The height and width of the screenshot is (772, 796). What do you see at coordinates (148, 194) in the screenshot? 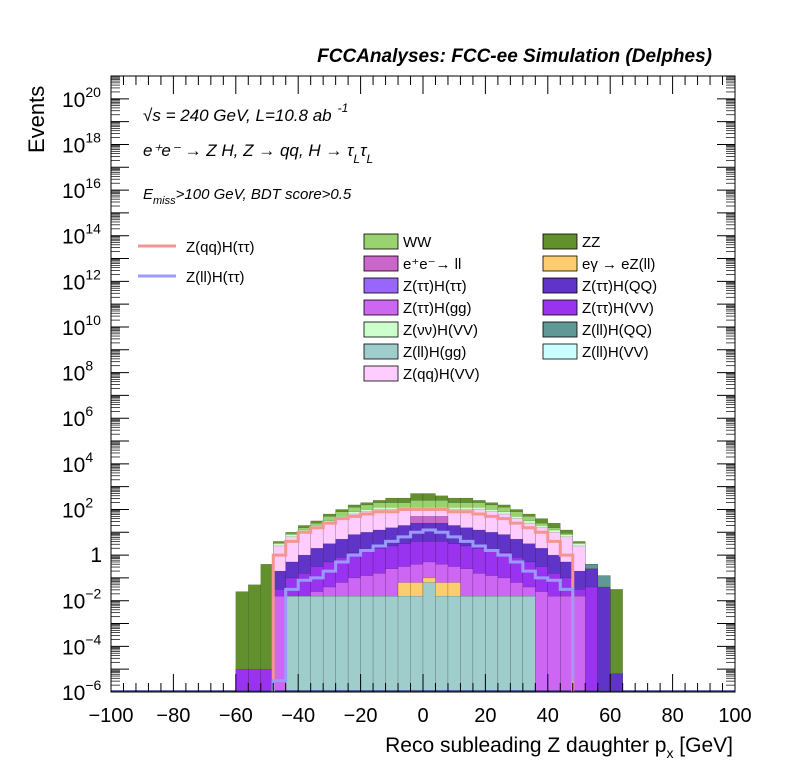
I see `emiss-E: E` at bounding box center [148, 194].